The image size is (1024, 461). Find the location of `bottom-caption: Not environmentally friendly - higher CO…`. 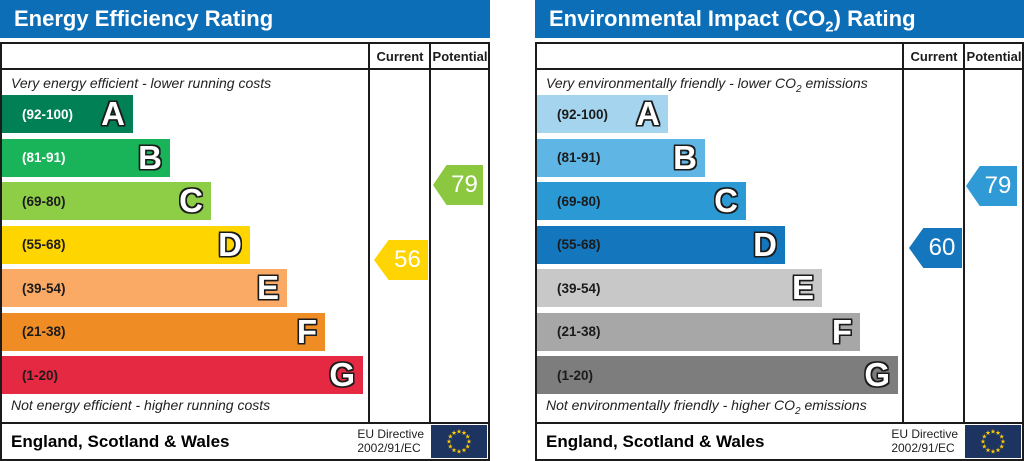

bottom-caption: Not environmentally friendly - higher CO… is located at coordinates (706, 407).